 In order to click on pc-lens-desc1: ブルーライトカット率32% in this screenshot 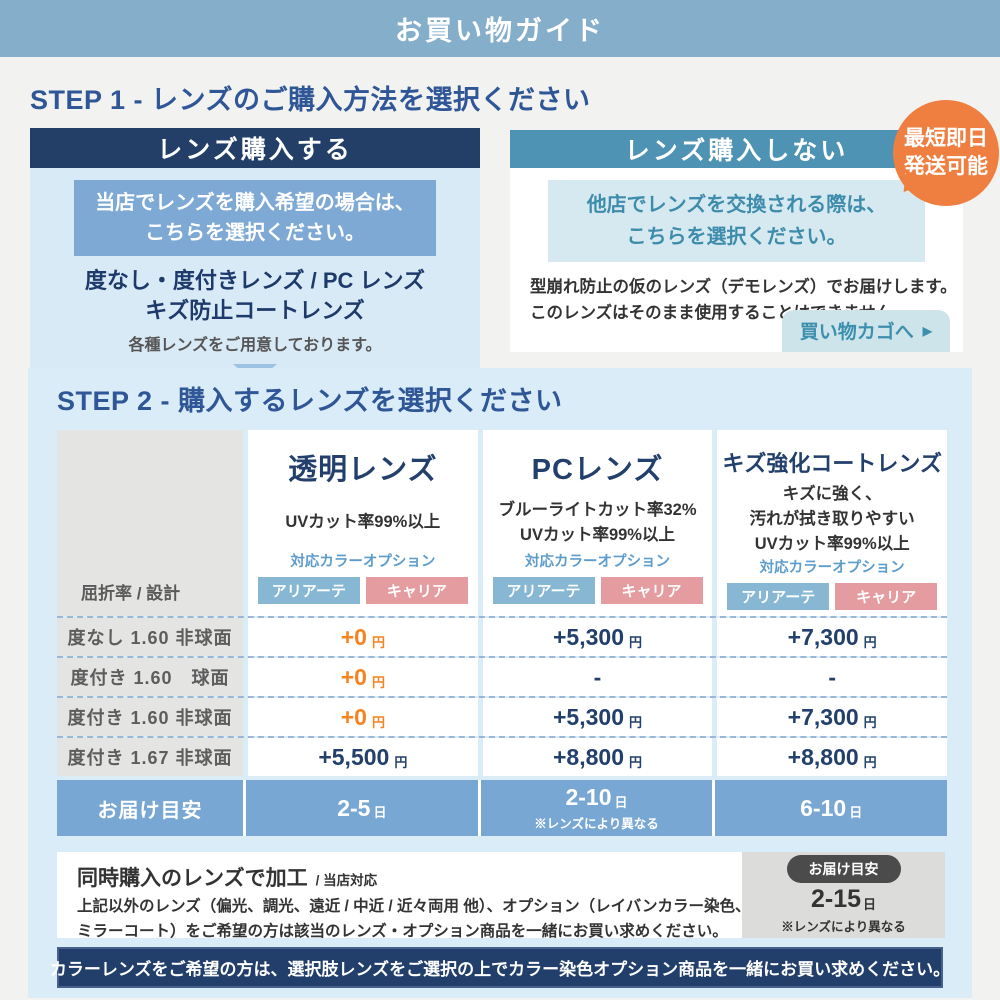, I will do `click(597, 510)`.